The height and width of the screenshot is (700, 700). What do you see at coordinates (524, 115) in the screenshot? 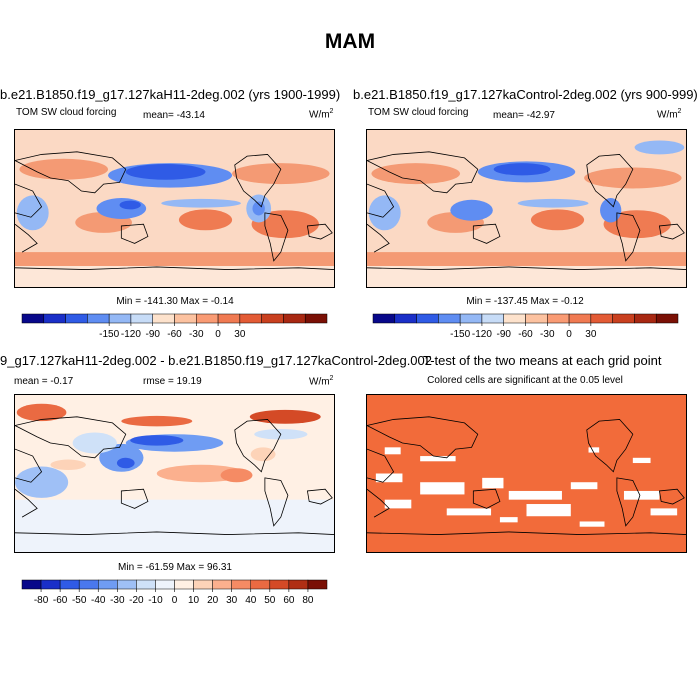
I see `panel2-mean-label: mean= -42.97` at bounding box center [524, 115].